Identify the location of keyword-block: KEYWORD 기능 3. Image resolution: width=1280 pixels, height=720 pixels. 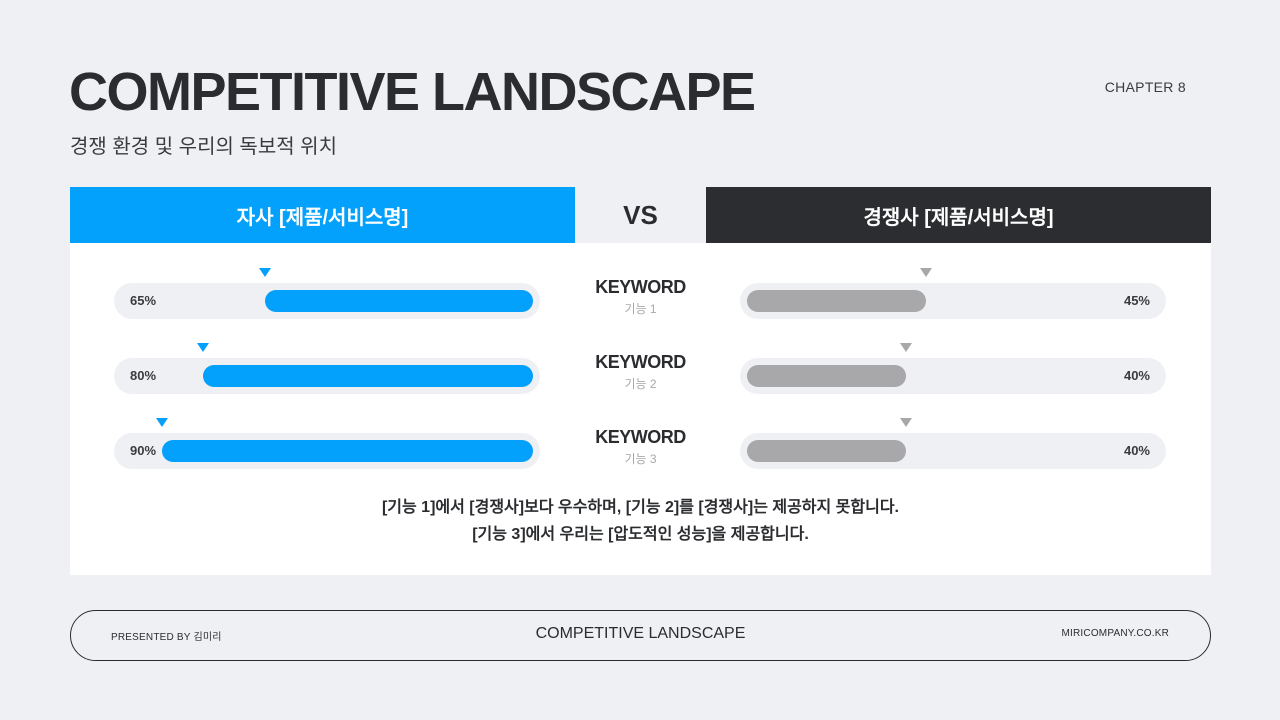
(640, 446).